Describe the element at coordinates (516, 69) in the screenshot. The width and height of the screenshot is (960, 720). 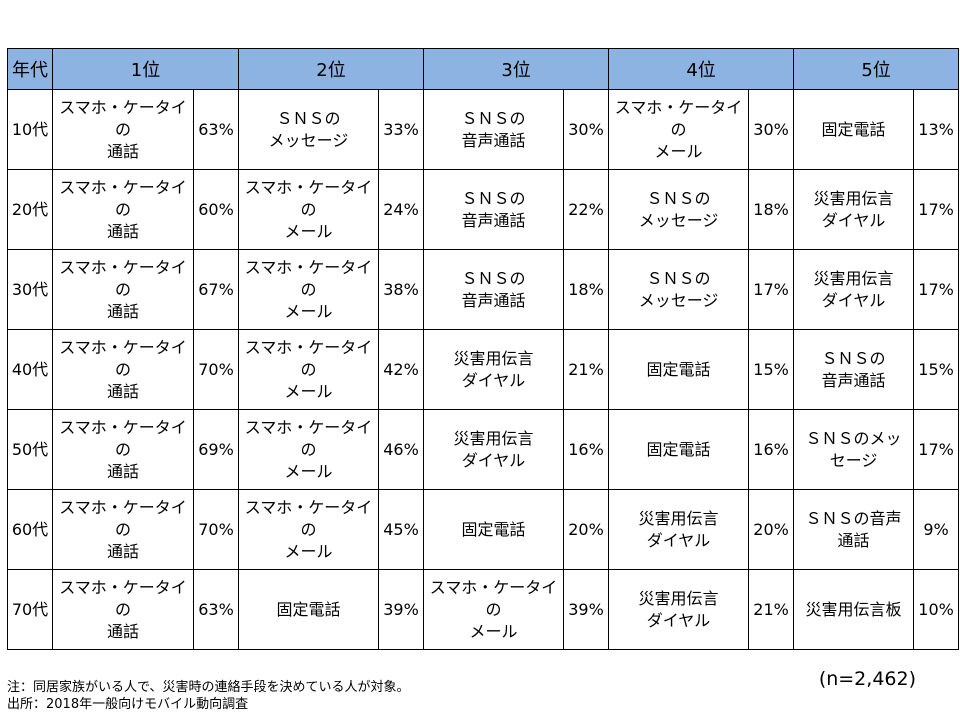
I see `header-rank-3: 3位` at that location.